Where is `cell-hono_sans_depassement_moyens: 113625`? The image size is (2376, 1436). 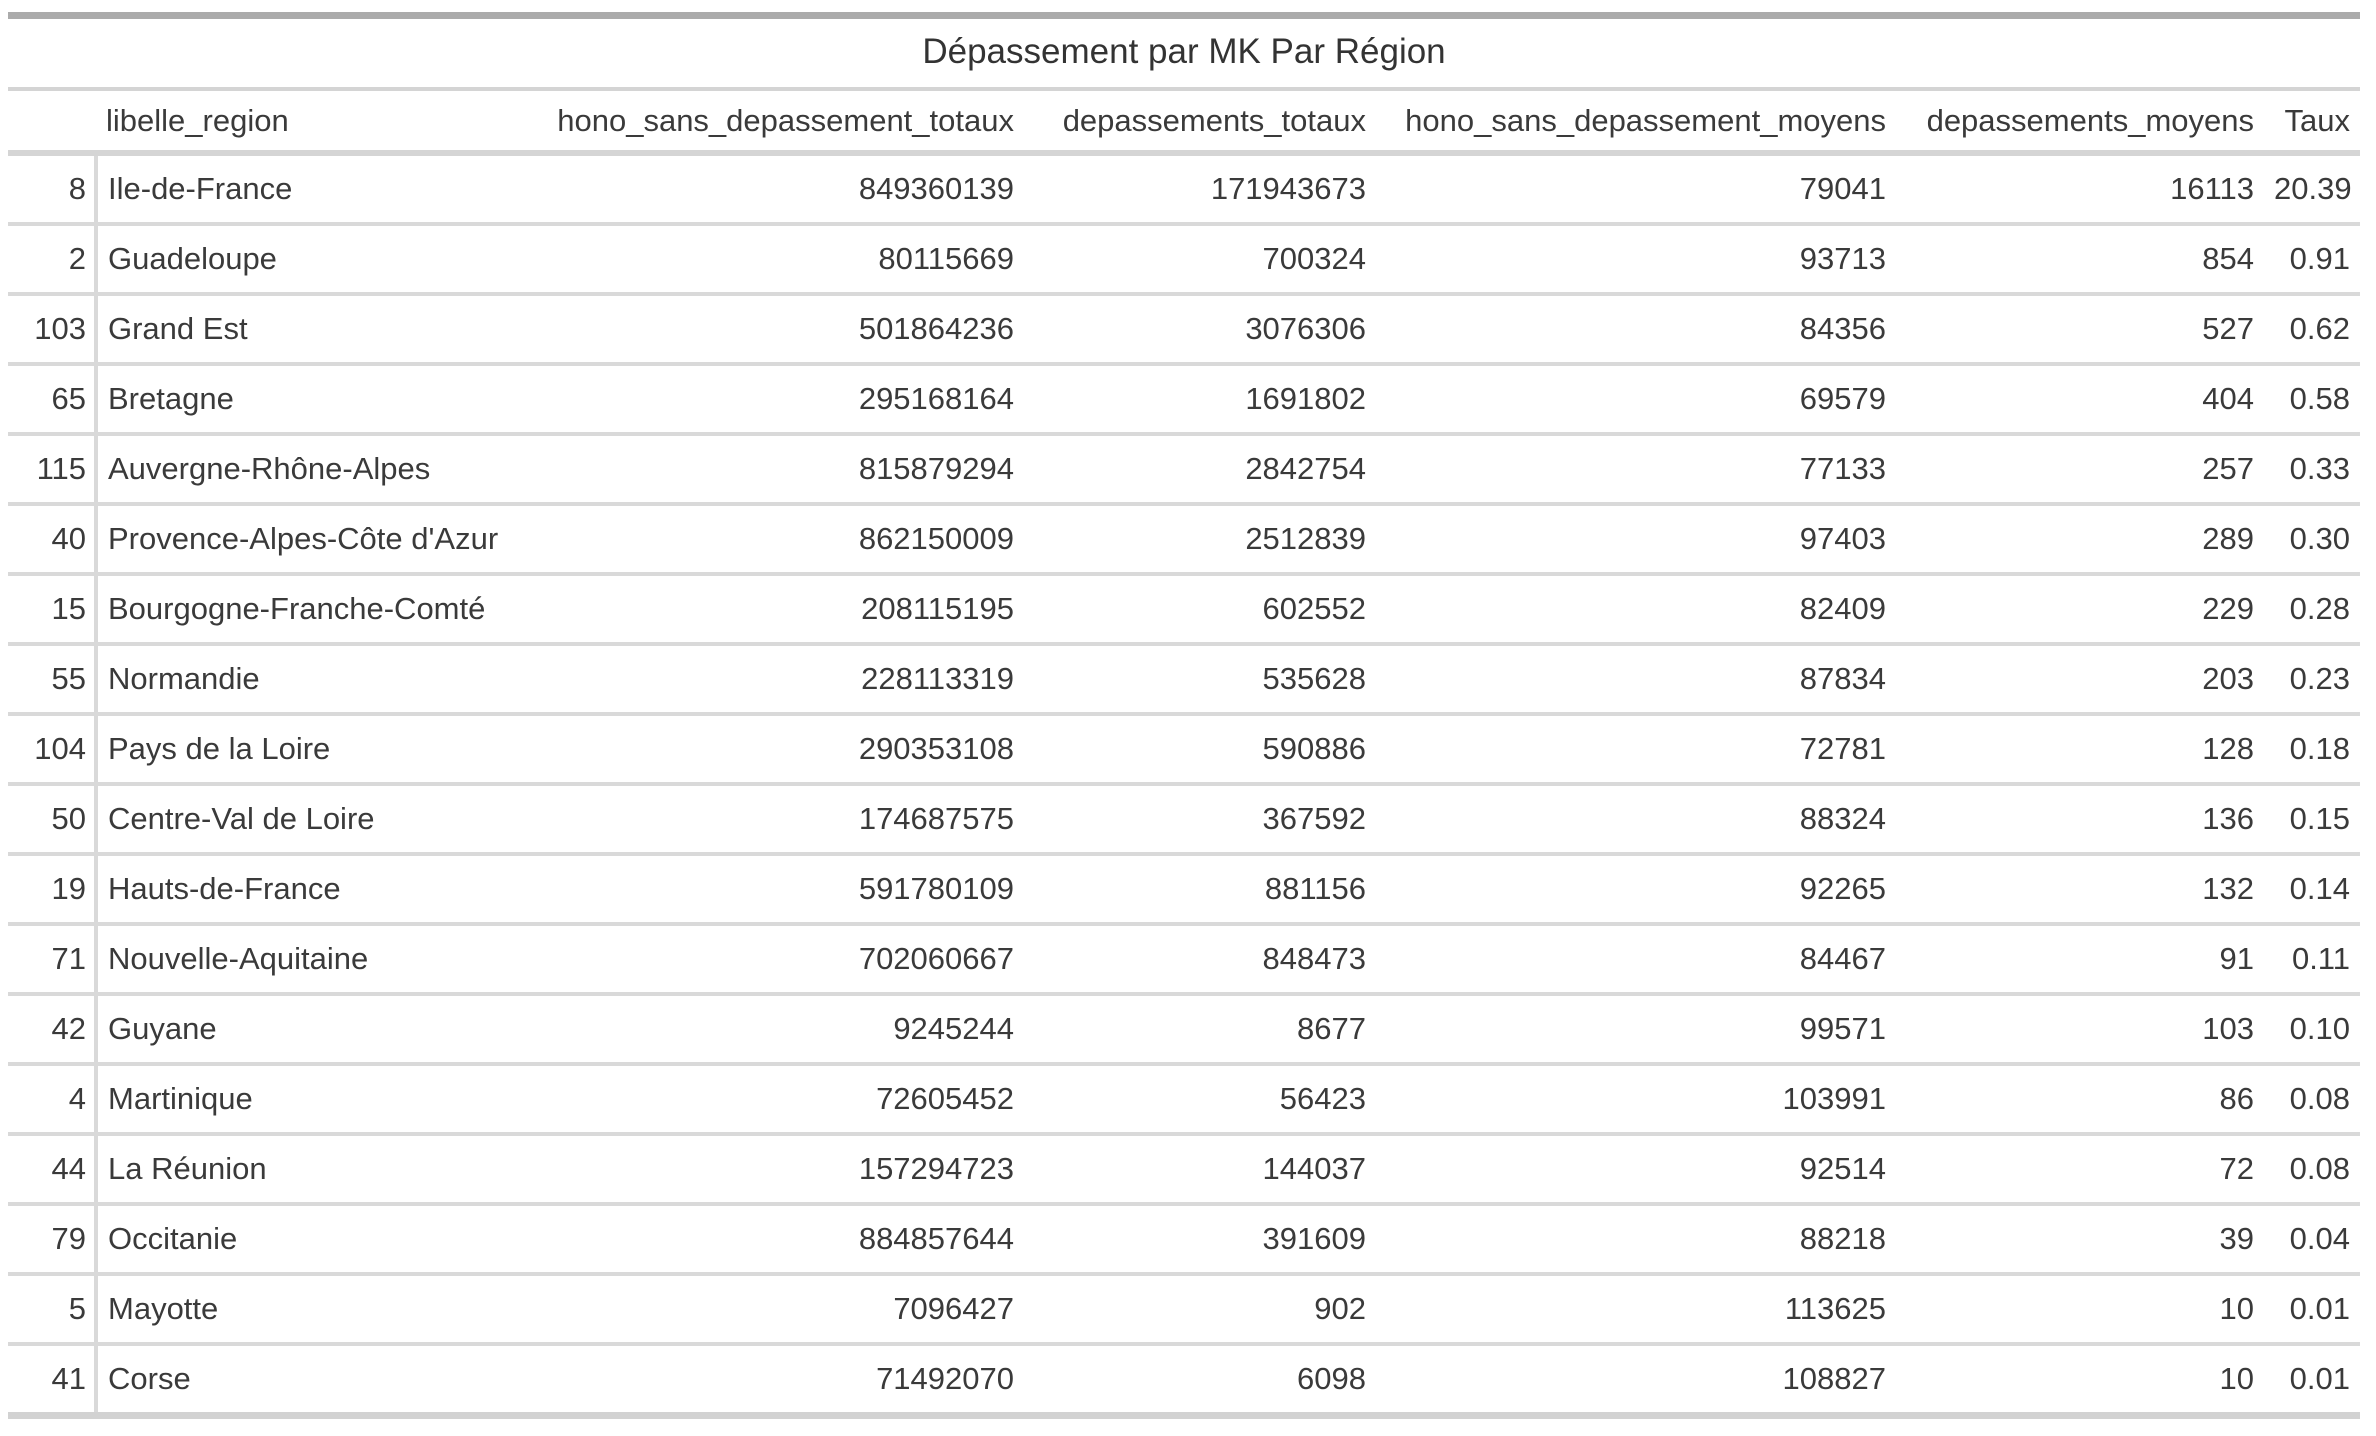
cell-hono_sans_depassement_moyens: 113625 is located at coordinates (1636, 1310).